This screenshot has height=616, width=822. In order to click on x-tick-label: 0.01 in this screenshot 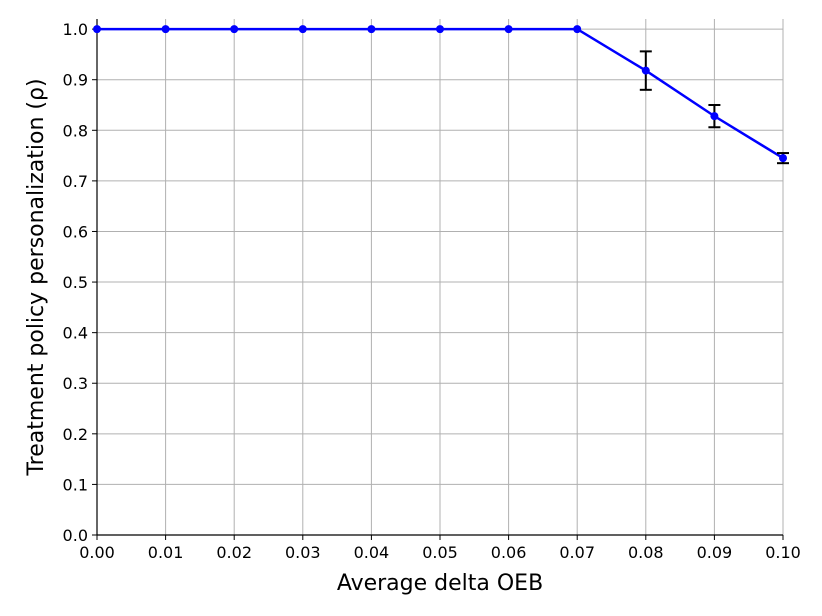, I will do `click(166, 552)`.